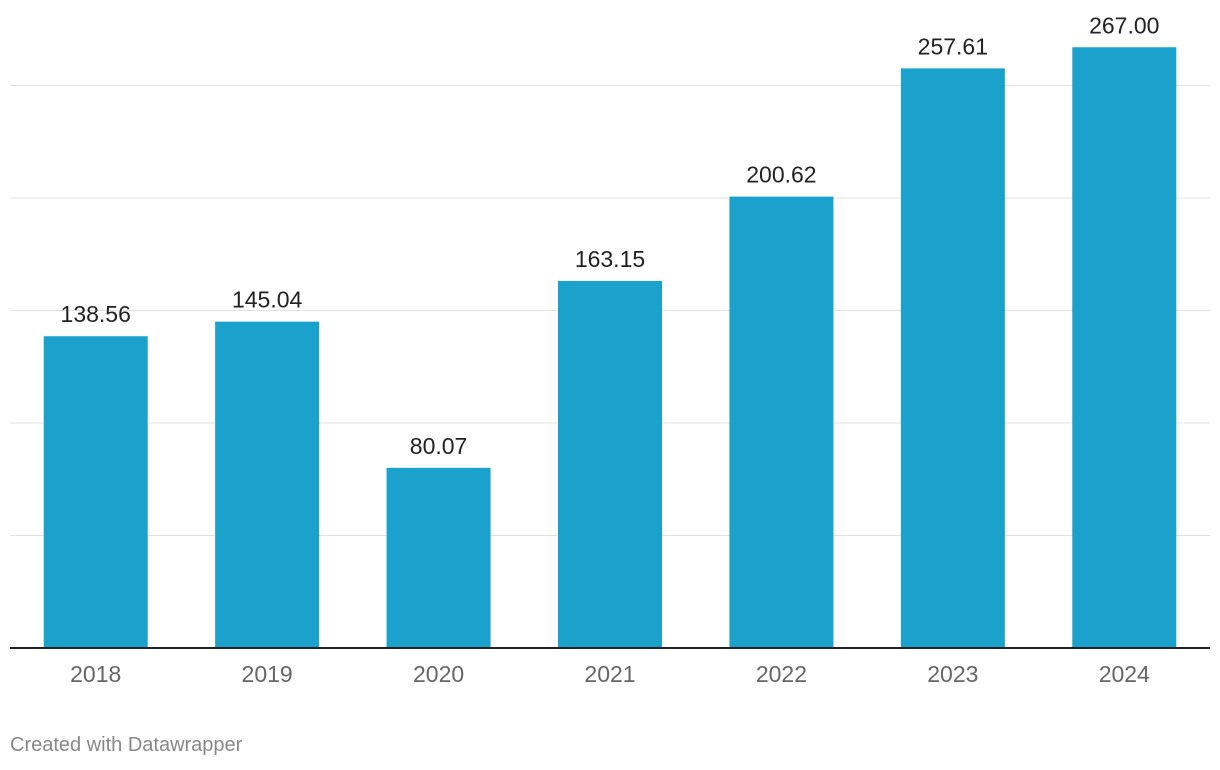 The width and height of the screenshot is (1220, 770). Describe the element at coordinates (1124, 25) in the screenshot. I see `value-label-2024: 267.00` at that location.